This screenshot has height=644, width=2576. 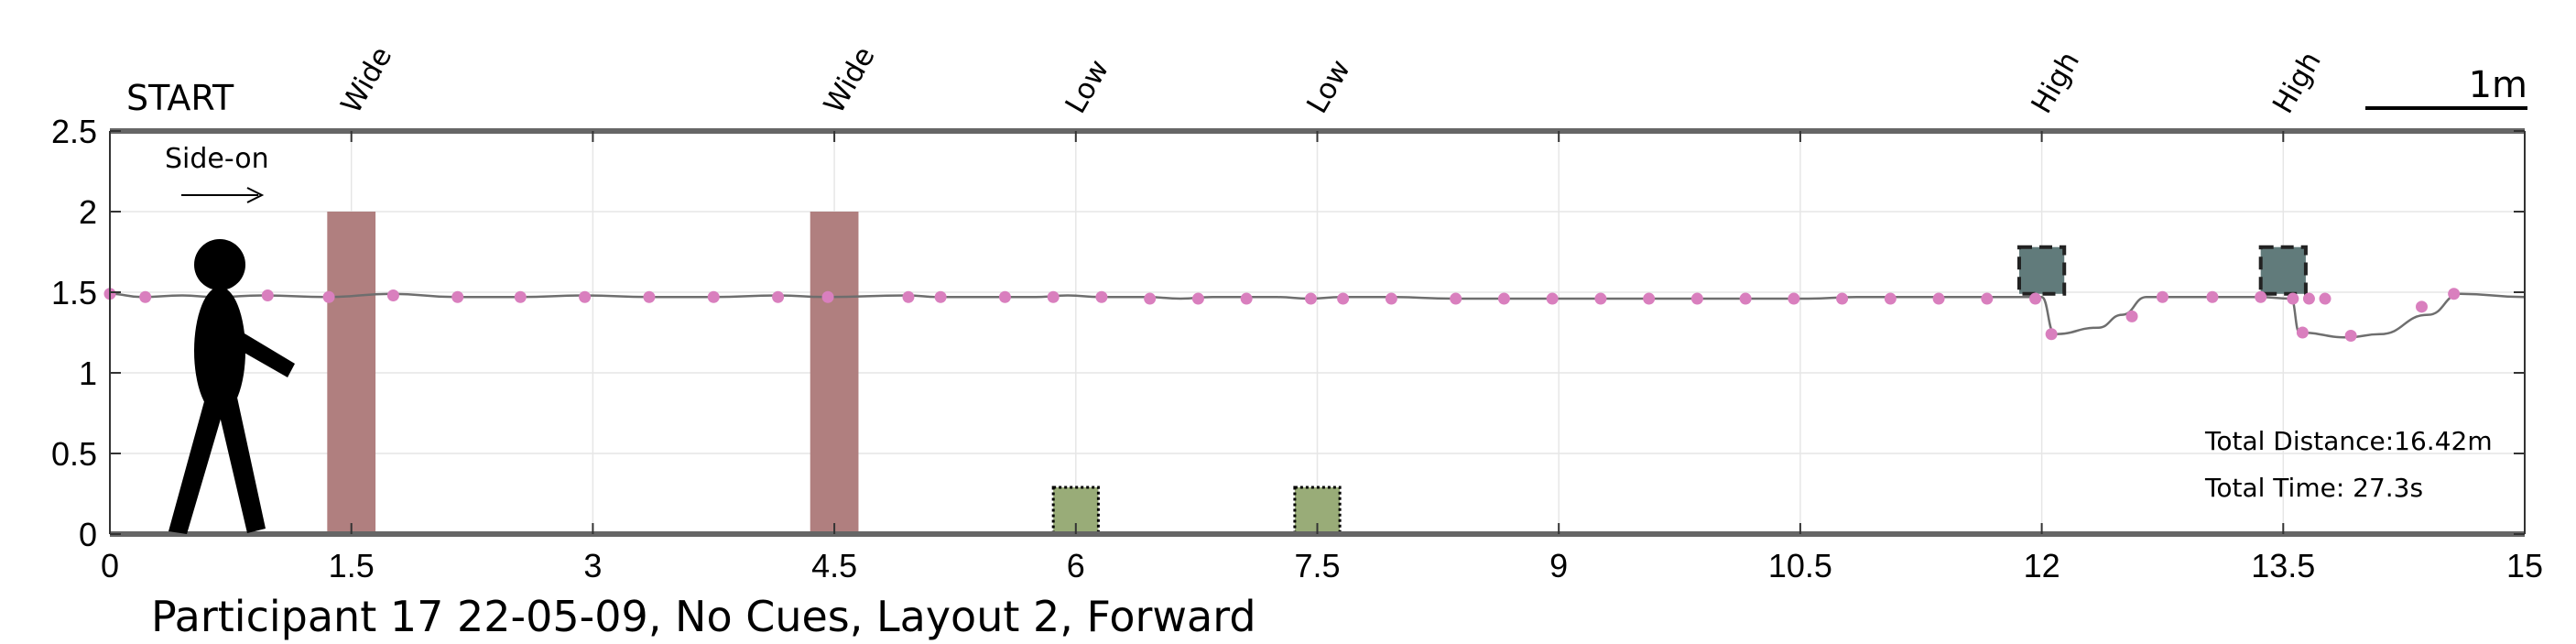 What do you see at coordinates (1317, 566) in the screenshot?
I see `x-tick-label: 7.5` at bounding box center [1317, 566].